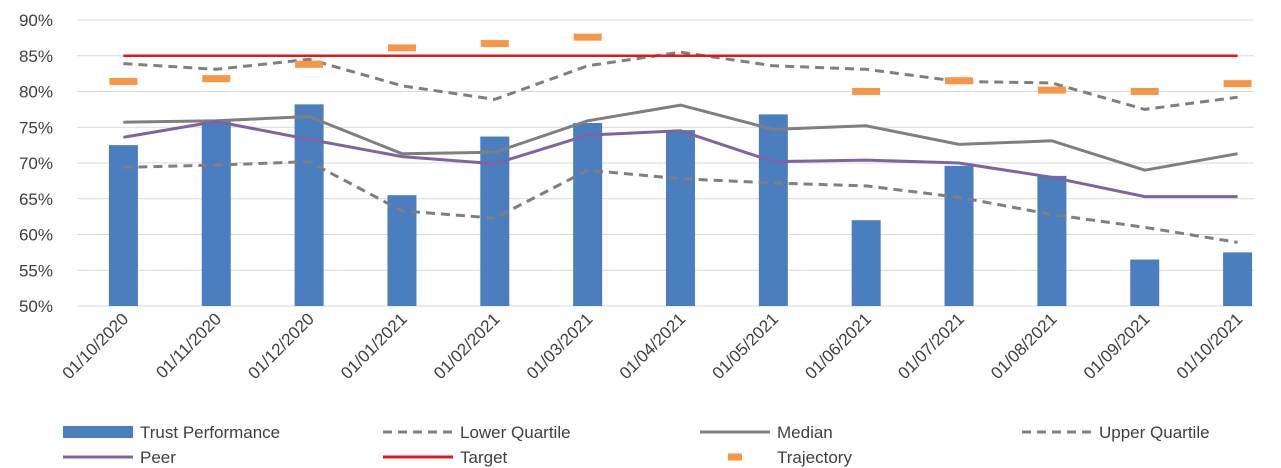 The height and width of the screenshot is (468, 1281). Describe the element at coordinates (119, 457) in the screenshot. I see `legend-item-peer: Peer` at that location.